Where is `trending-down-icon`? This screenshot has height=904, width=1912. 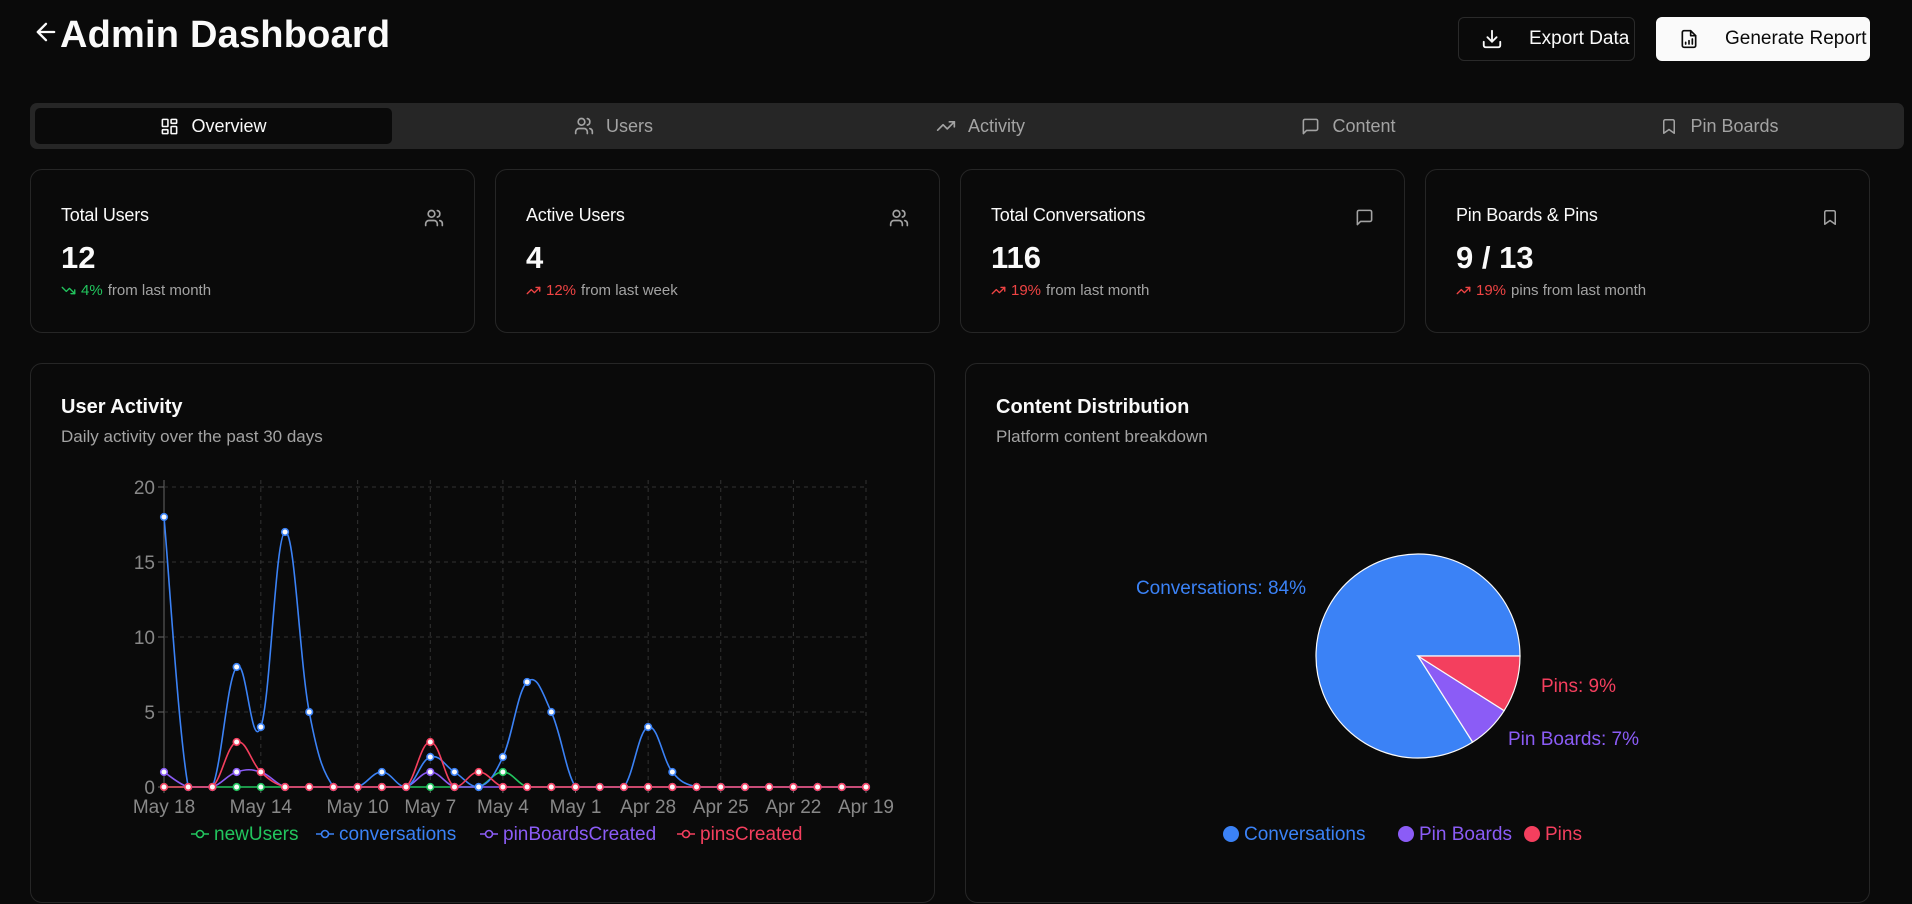 trending-down-icon is located at coordinates (68, 290).